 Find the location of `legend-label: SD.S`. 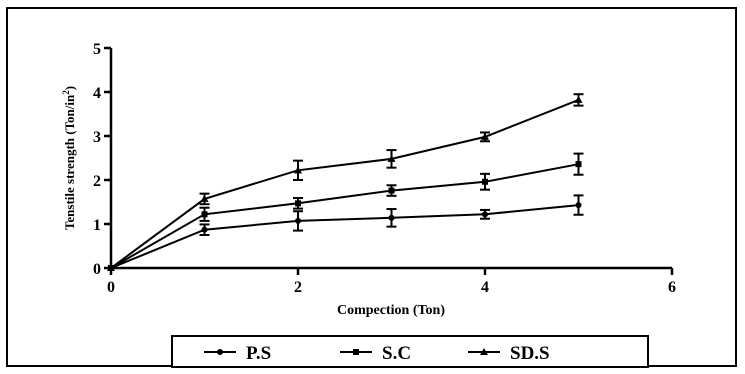

legend-label: SD.S is located at coordinates (530, 353).